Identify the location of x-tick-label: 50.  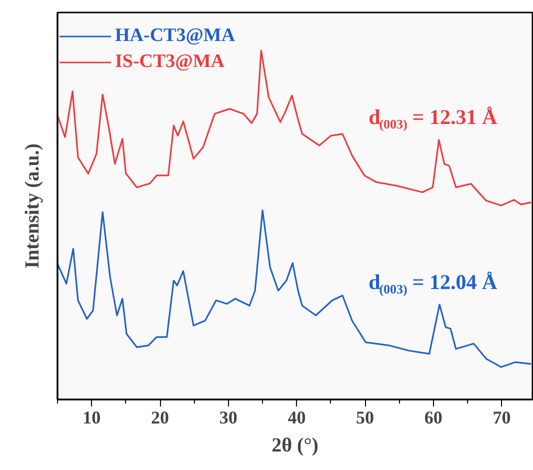
(365, 418).